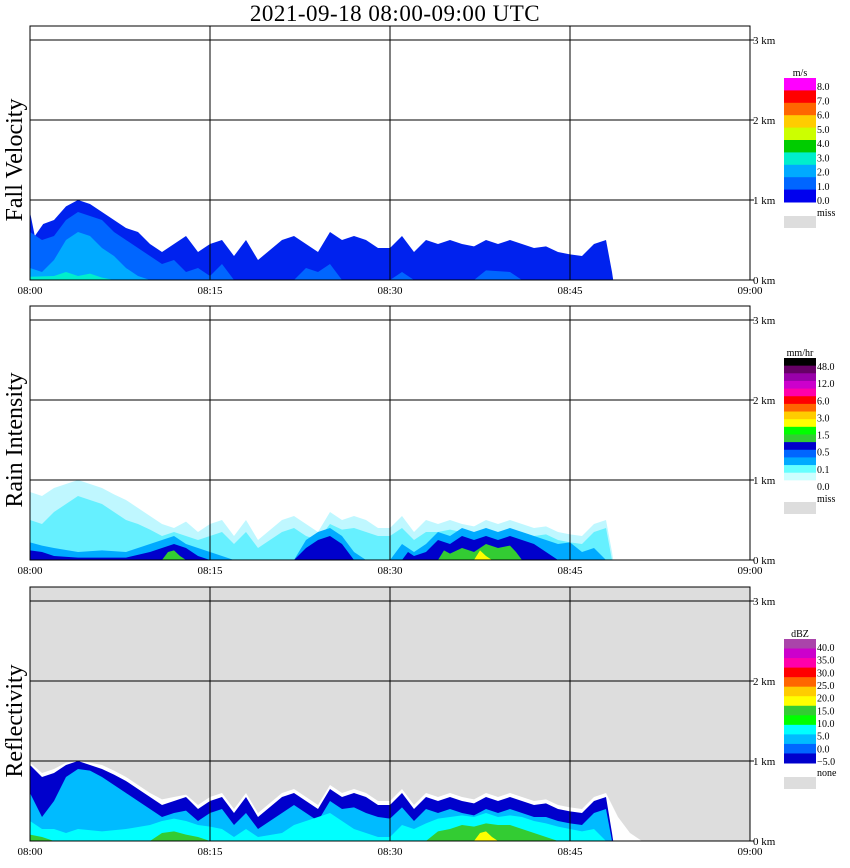 This screenshot has height=868, width=850. What do you see at coordinates (800, 353) in the screenshot?
I see `legend-unit: mm/hr` at bounding box center [800, 353].